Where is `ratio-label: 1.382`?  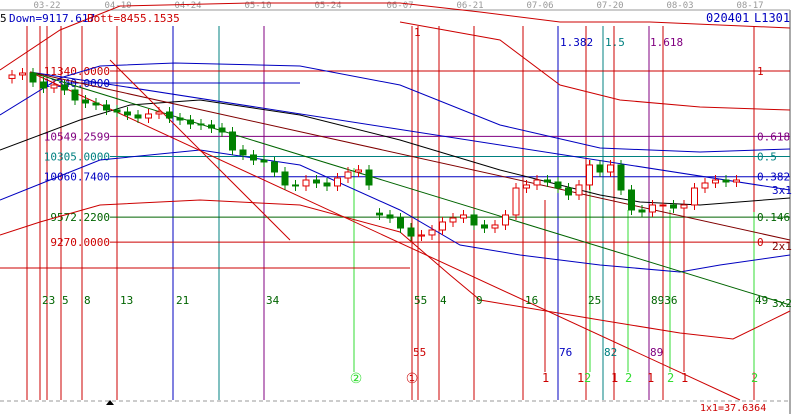 ratio-label: 1.382 is located at coordinates (576, 42).